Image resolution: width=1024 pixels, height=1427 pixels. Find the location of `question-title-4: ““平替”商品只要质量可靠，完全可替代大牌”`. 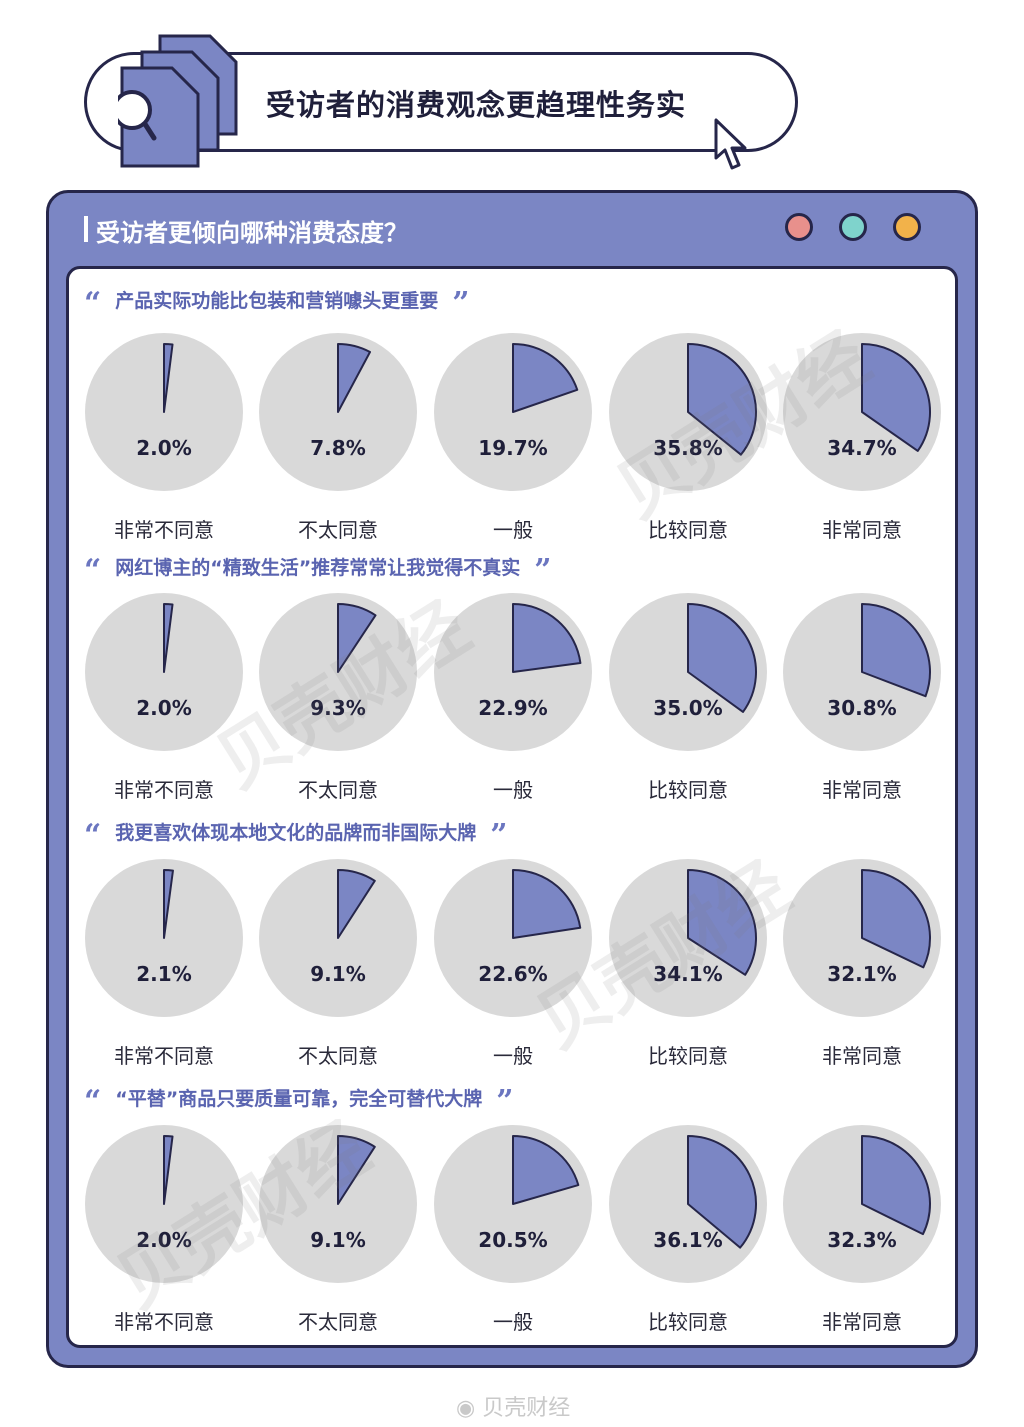

question-title-4: ““平替”商品只要质量可靠，完全可替代大牌” is located at coordinates (299, 1101).